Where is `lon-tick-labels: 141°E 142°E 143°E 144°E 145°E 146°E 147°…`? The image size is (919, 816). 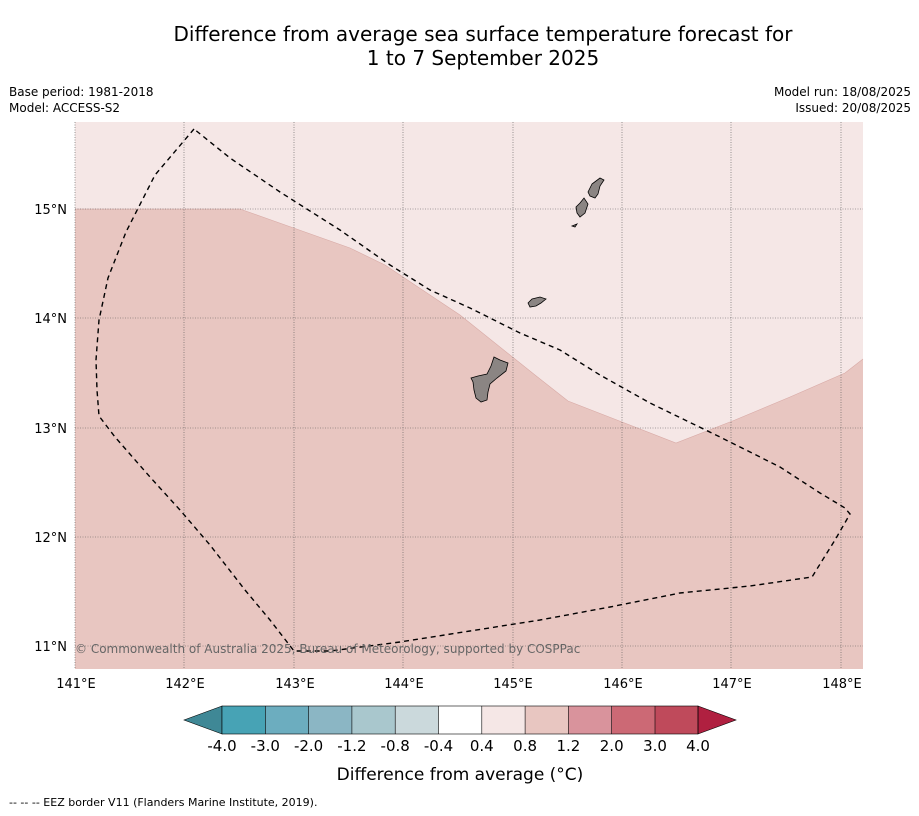 lon-tick-labels: 141°E 142°E 143°E 144°E 145°E 146°E 147°… is located at coordinates (459, 684).